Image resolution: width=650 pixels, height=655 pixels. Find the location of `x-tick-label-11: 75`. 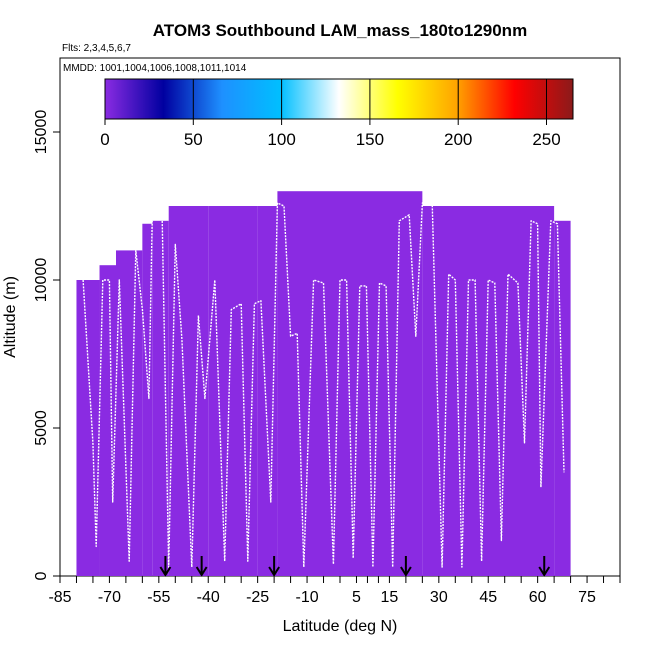

x-tick-label-11: 75 is located at coordinates (587, 597).